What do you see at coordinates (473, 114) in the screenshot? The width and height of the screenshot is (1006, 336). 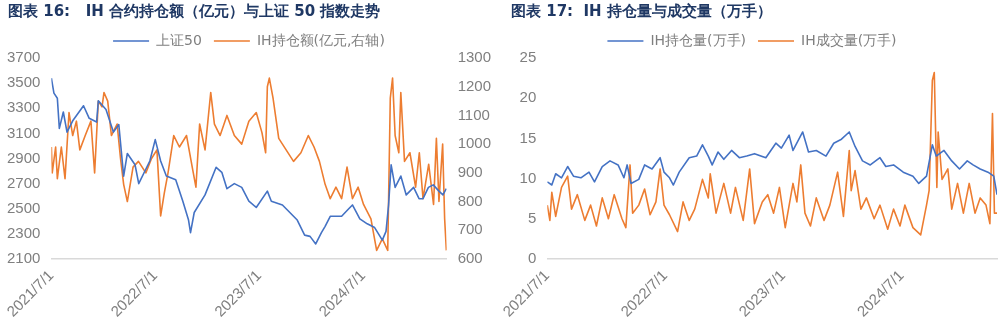 I see `y2-tick-label: 1100` at bounding box center [473, 114].